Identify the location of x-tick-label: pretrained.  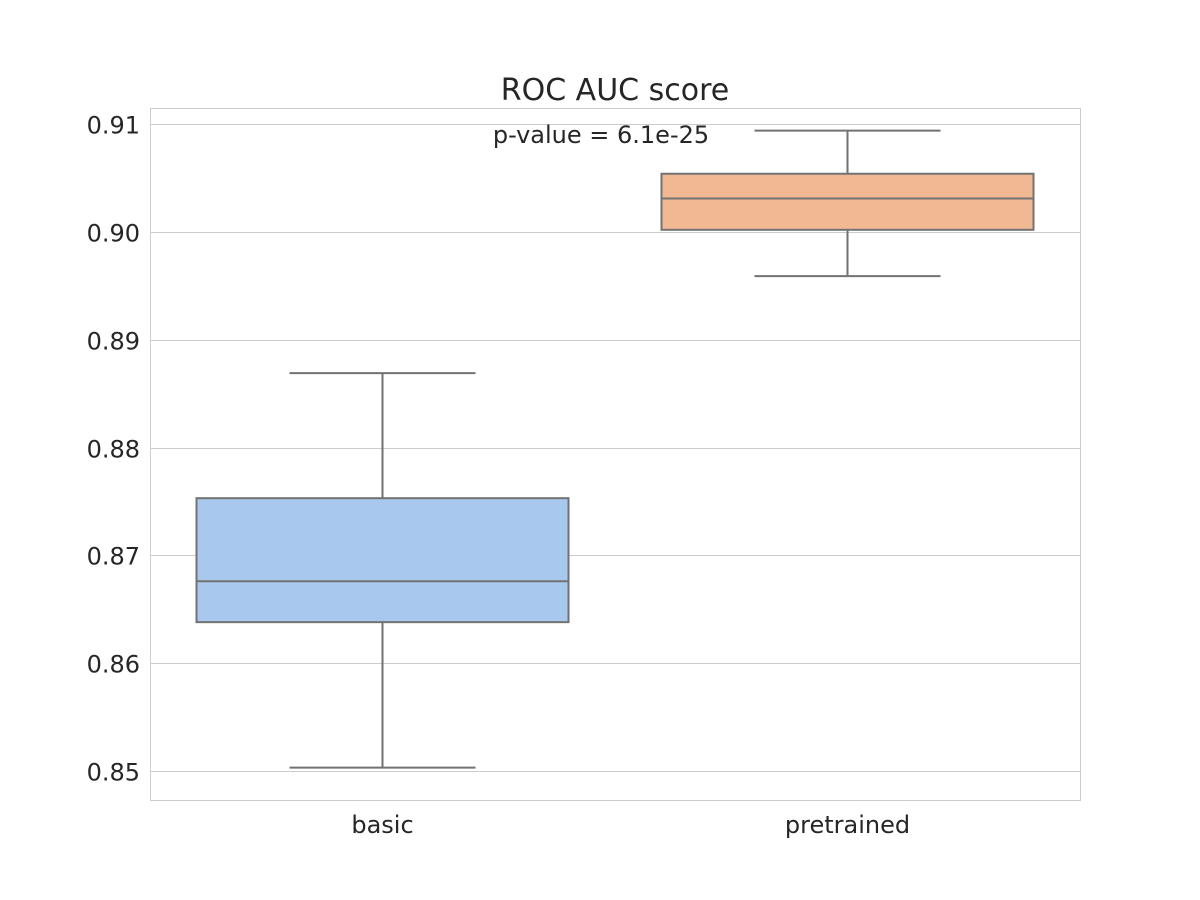
(847, 825).